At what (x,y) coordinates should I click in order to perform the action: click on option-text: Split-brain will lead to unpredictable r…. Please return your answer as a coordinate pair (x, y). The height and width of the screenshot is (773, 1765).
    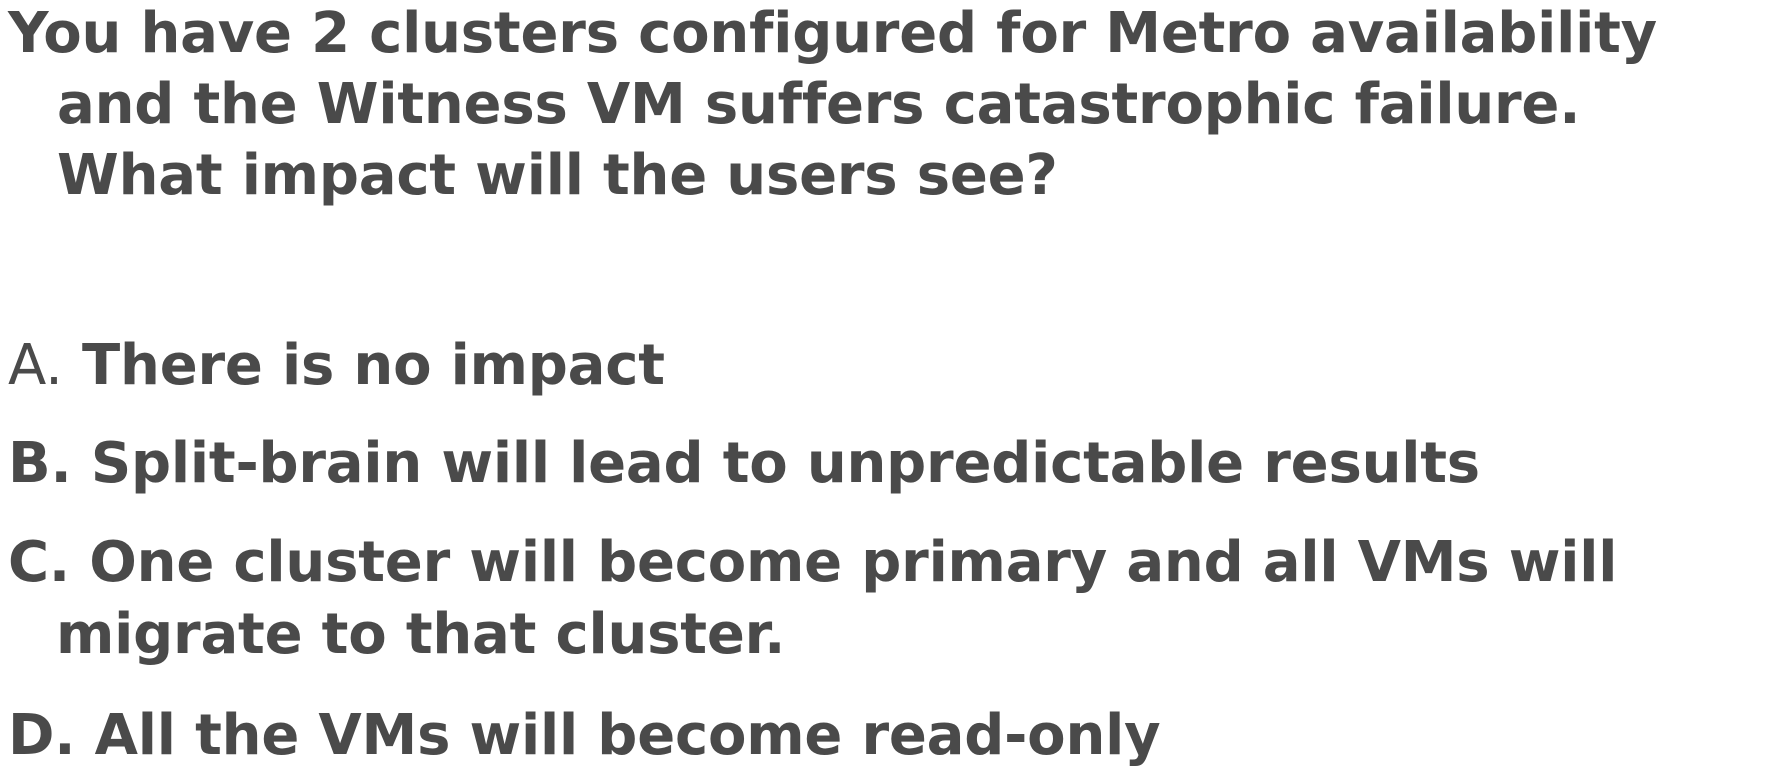
    Looking at the image, I should click on (785, 463).